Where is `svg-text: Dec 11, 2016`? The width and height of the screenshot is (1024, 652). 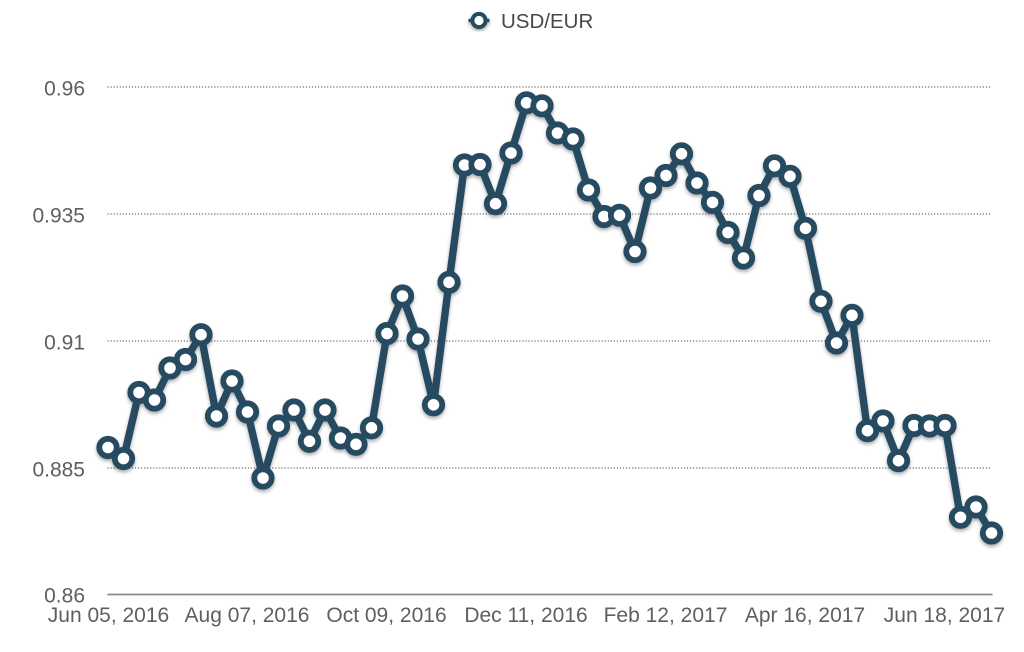 svg-text: Dec 11, 2016 is located at coordinates (525, 615).